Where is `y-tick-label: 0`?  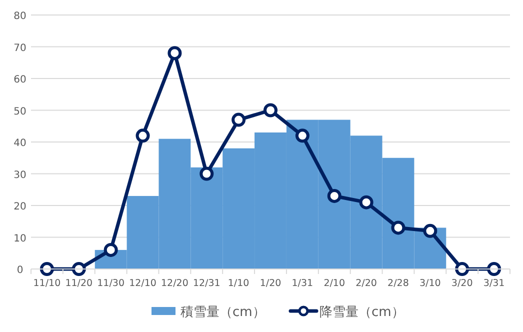
y-tick-label: 0 is located at coordinates (20, 270).